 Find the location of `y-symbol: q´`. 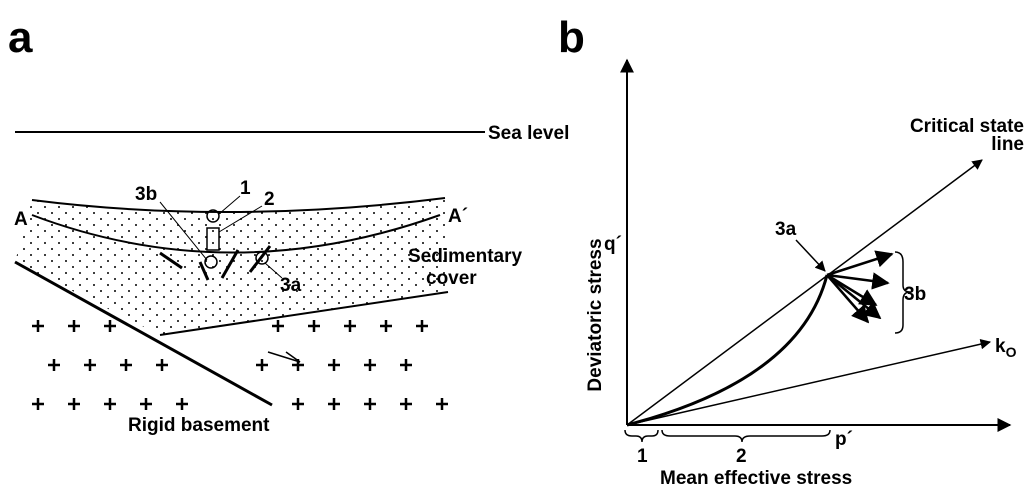

y-symbol: q´ is located at coordinates (613, 244).